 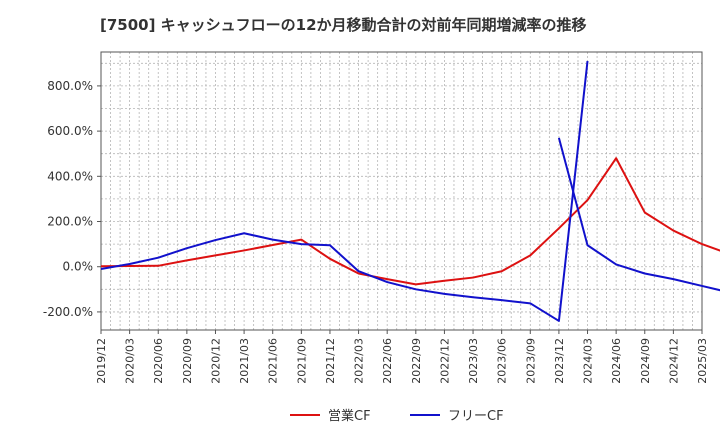 What do you see at coordinates (301, 361) in the screenshot?
I see `x-tick-label: 2021/09` at bounding box center [301, 361].